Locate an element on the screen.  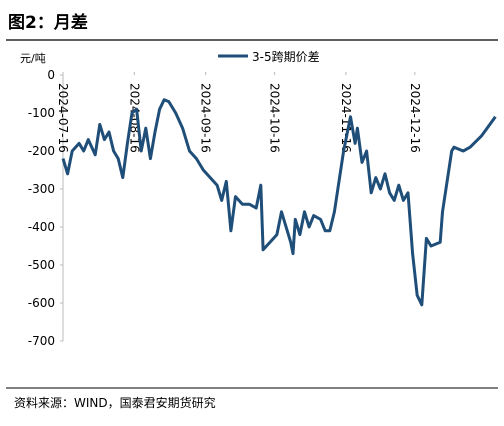
y-tick-label: -700 is located at coordinates (41, 341).